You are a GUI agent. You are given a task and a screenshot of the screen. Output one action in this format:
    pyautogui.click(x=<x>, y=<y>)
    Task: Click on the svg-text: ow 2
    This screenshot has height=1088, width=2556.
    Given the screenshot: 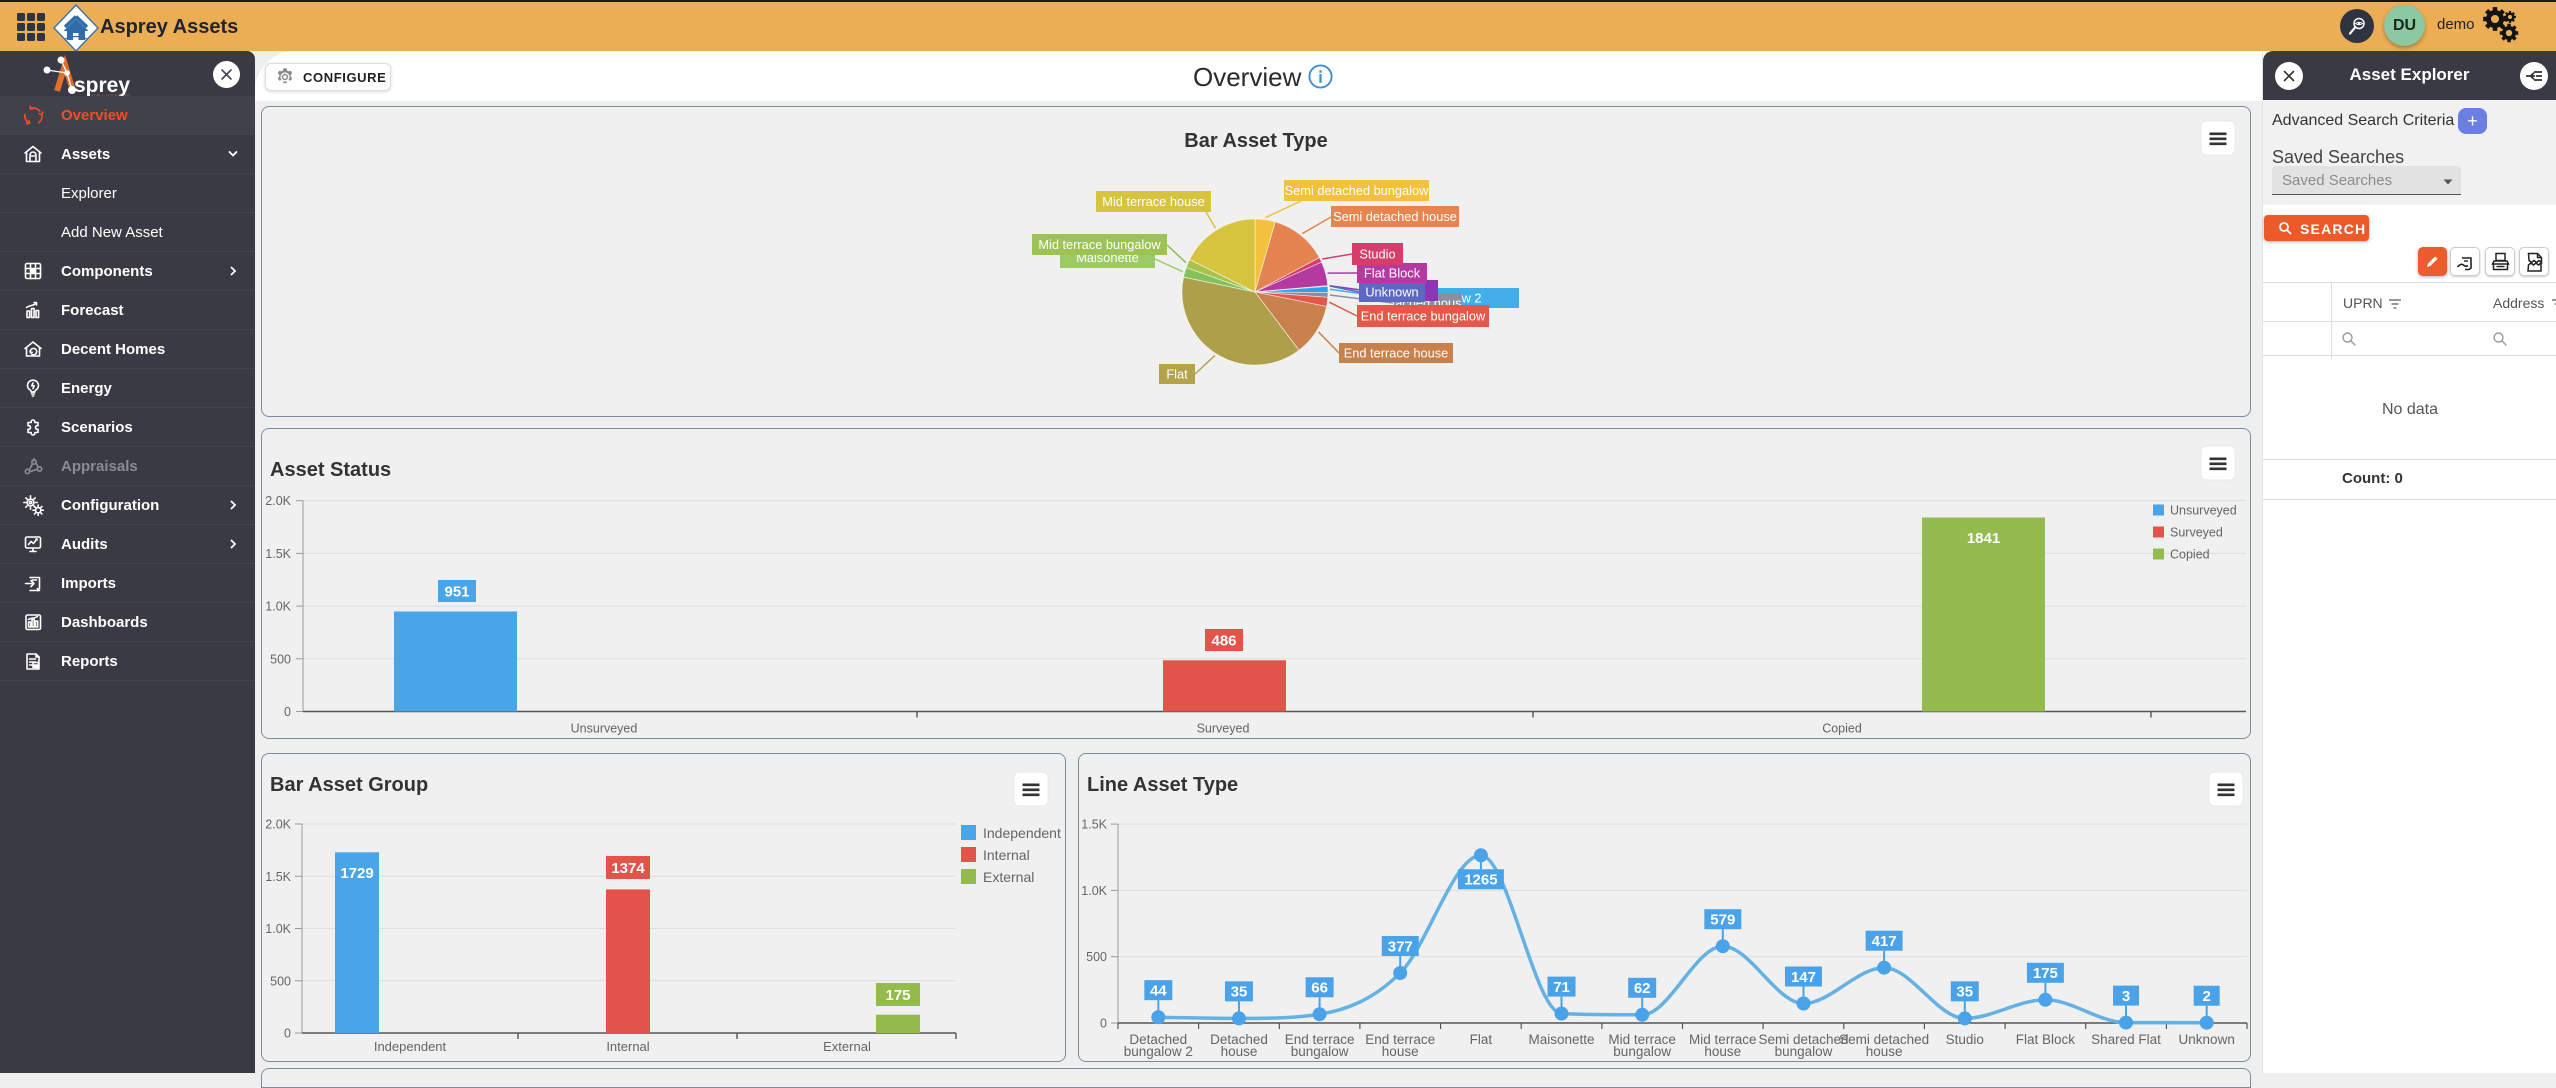 What is the action you would take?
    pyautogui.click(x=1467, y=298)
    